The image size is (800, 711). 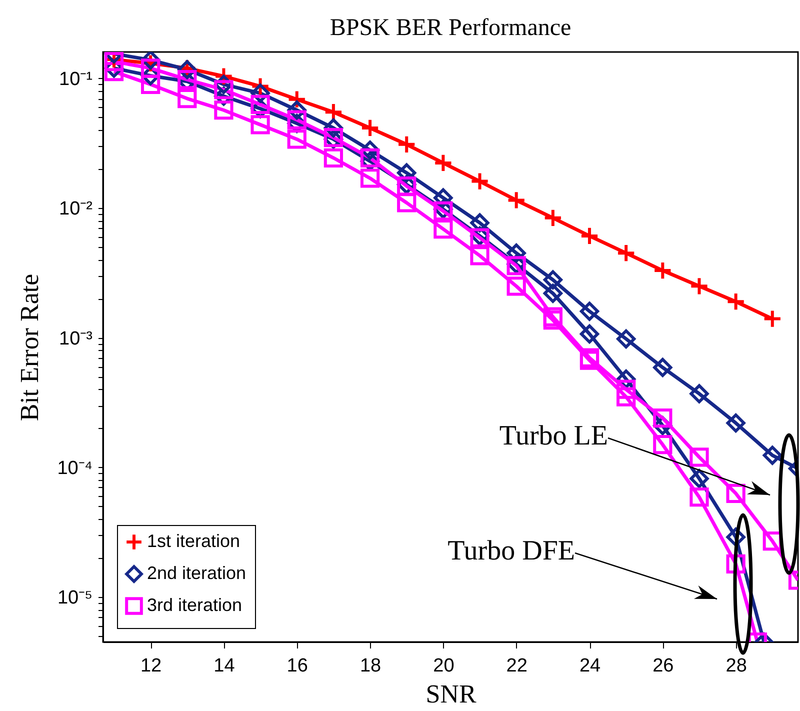 What do you see at coordinates (29, 348) in the screenshot?
I see `y-axis-title: Bit Error Rate` at bounding box center [29, 348].